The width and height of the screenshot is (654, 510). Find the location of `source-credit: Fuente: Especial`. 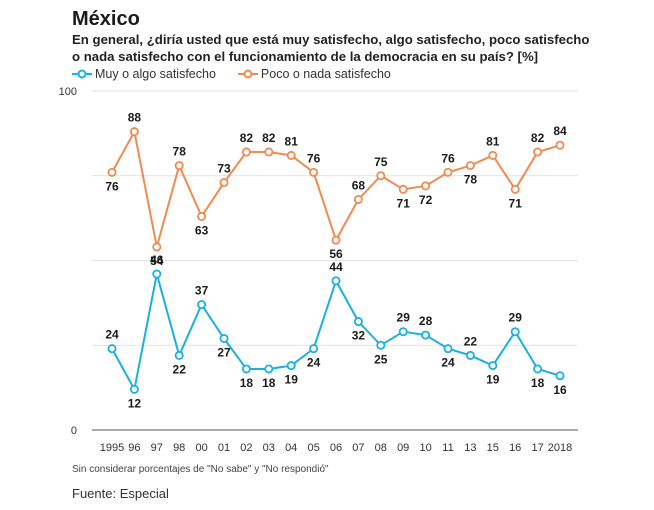

source-credit: Fuente: Especial is located at coordinates (120, 493).